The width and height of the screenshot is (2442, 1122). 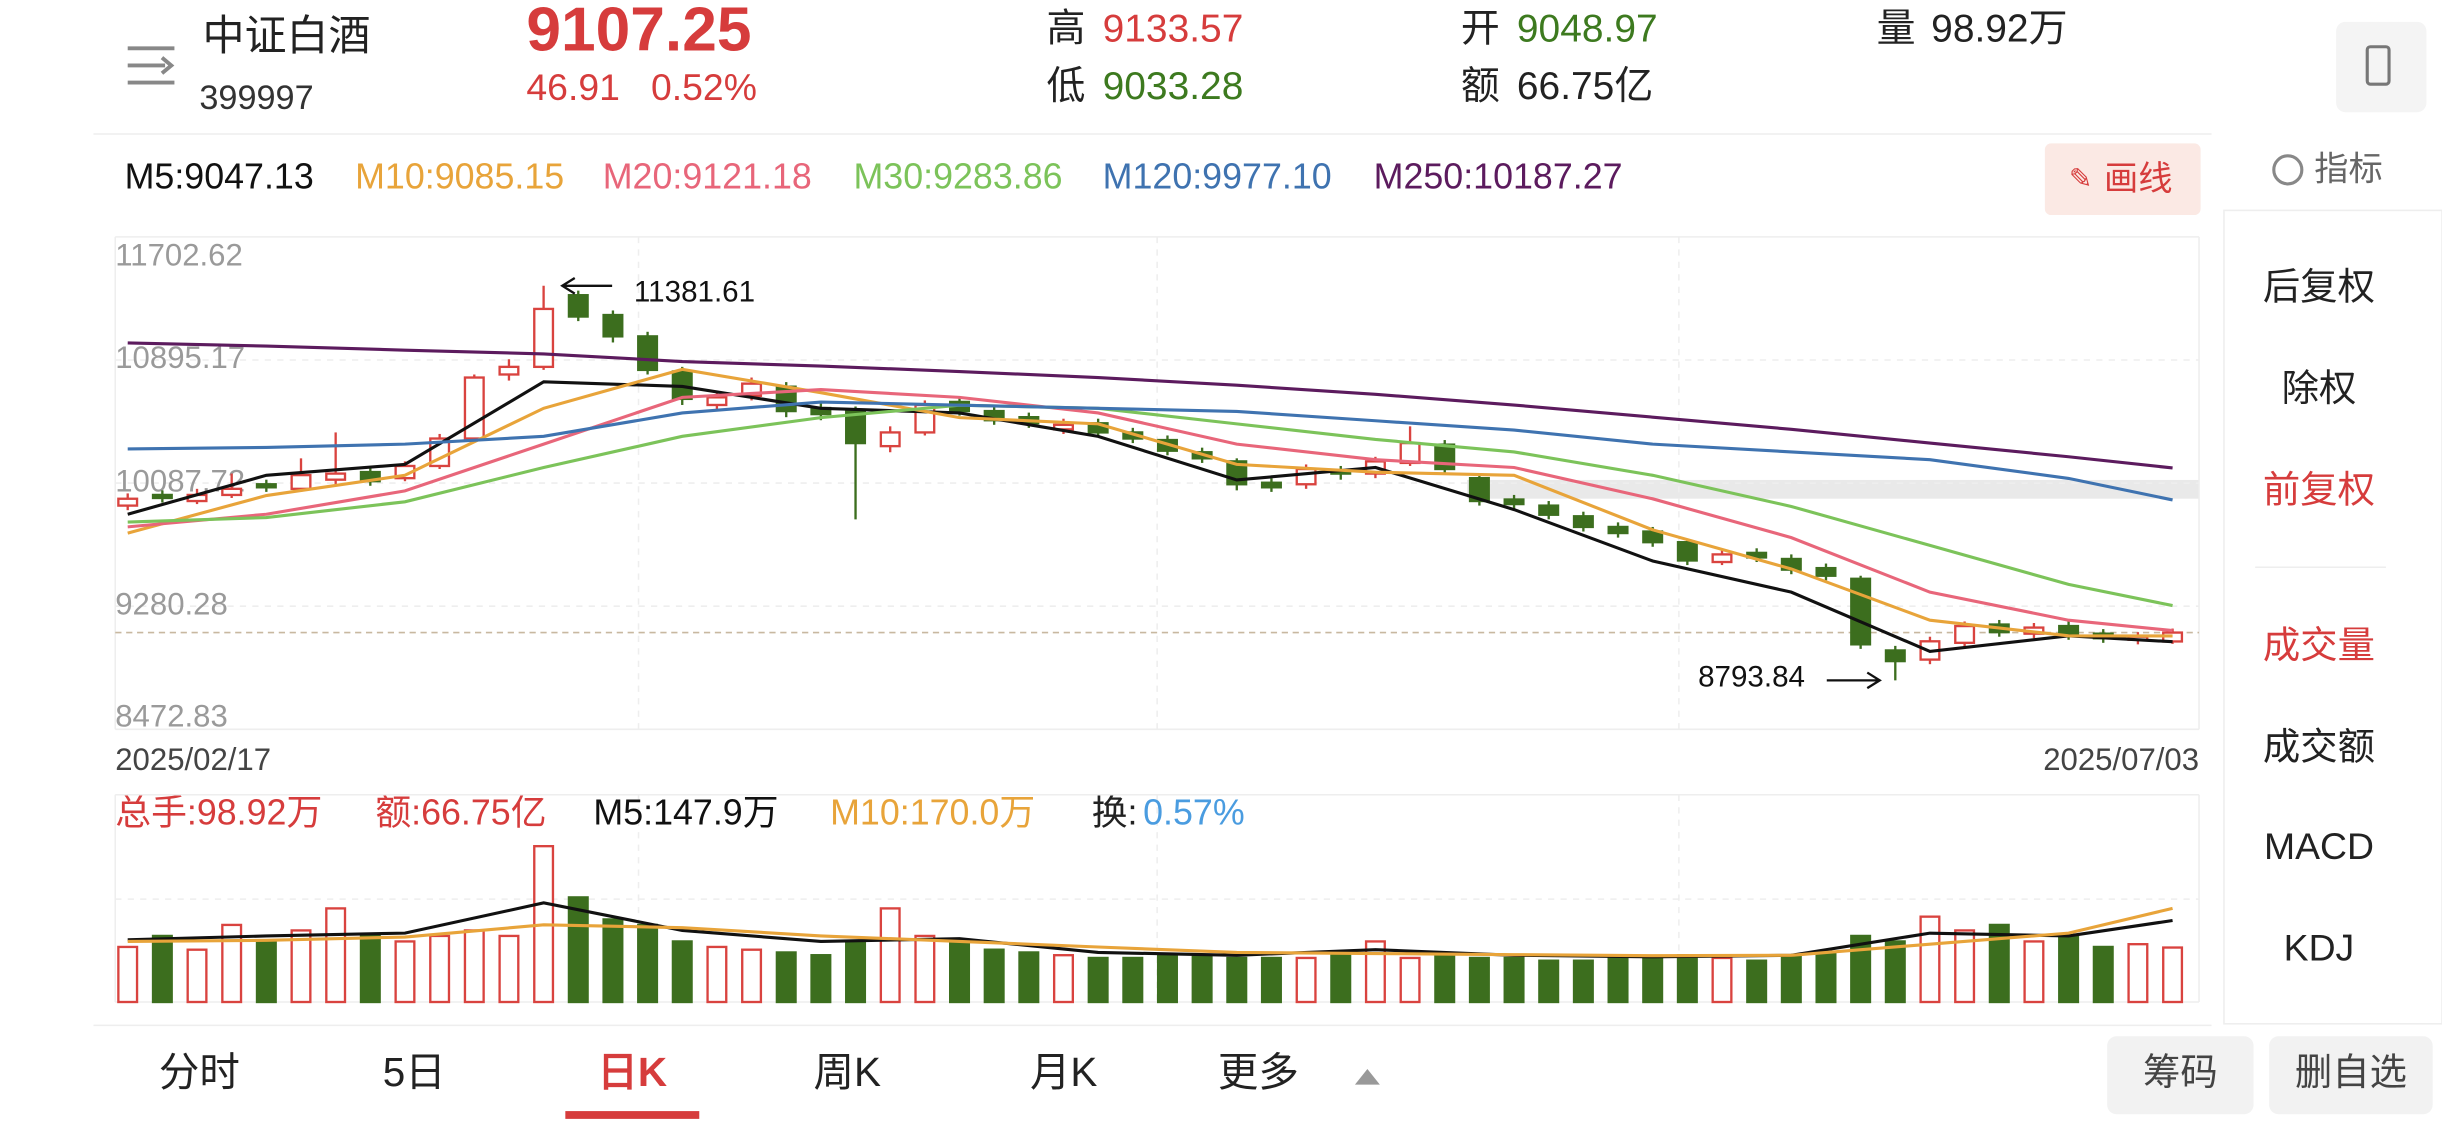 I want to click on tab-underline, so click(x=632, y=1115).